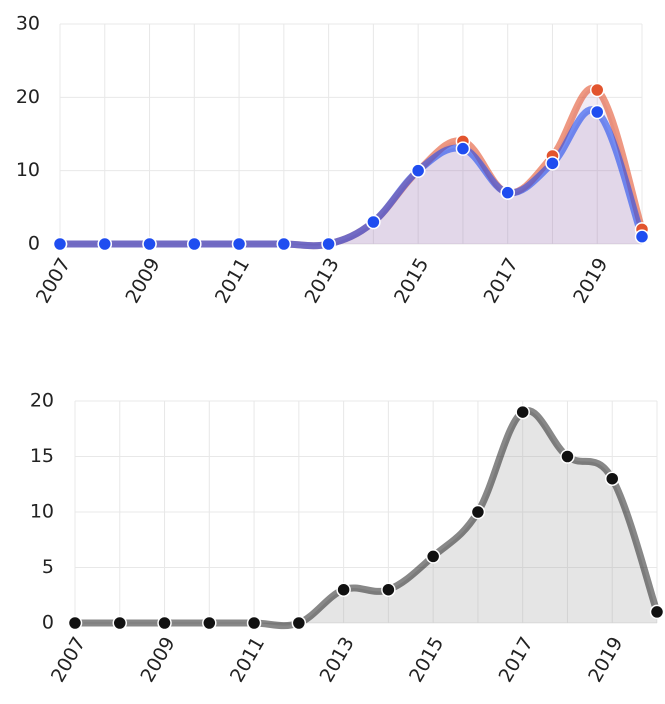 The width and height of the screenshot is (665, 704). What do you see at coordinates (42, 456) in the screenshot?
I see `y-tick-label: 15` at bounding box center [42, 456].